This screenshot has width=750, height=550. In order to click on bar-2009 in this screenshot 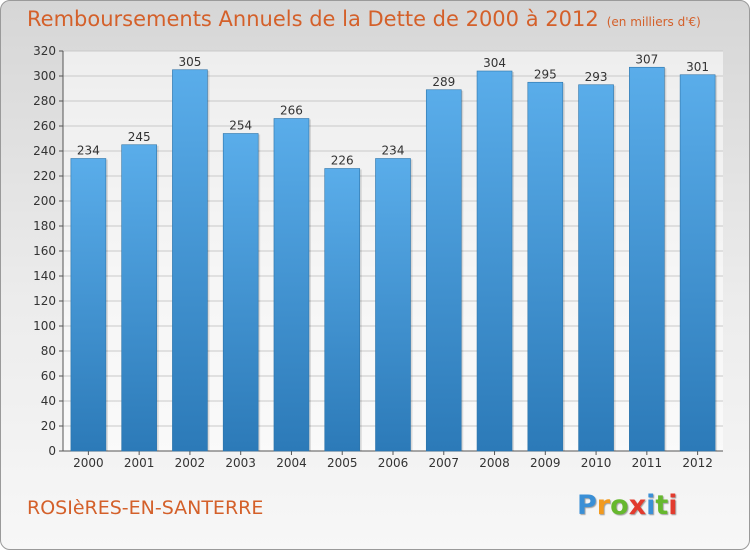, I will do `click(545, 266)`.